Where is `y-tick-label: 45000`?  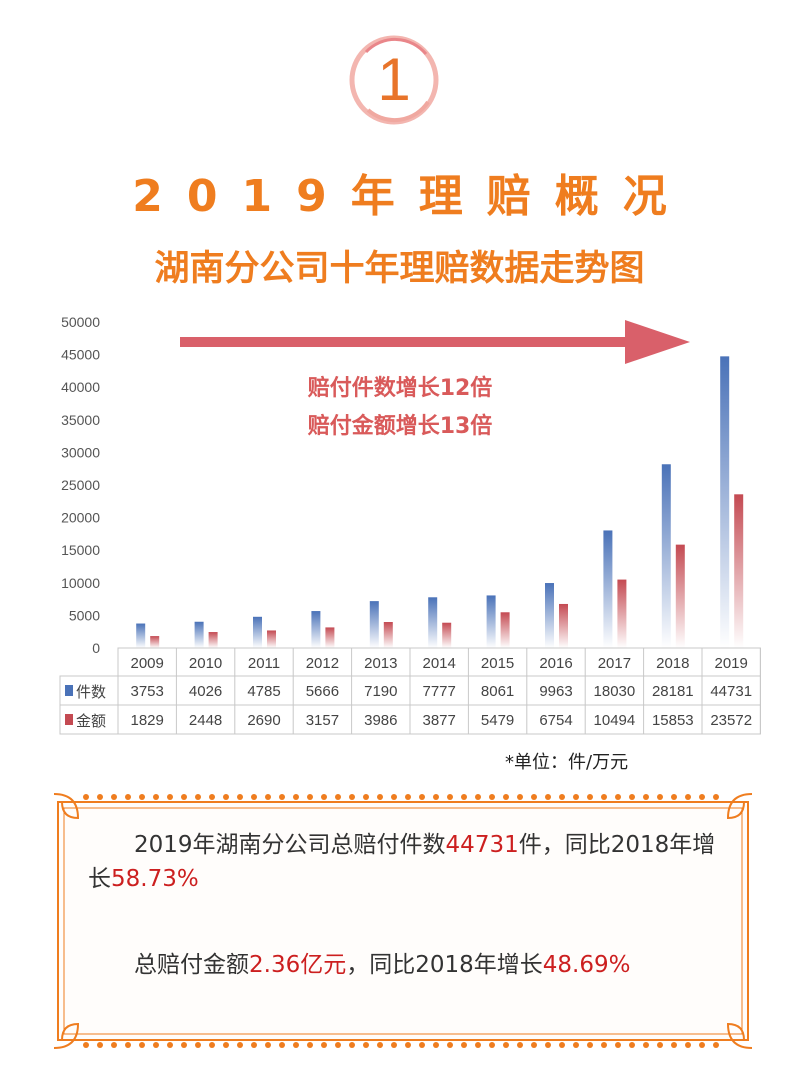 y-tick-label: 45000 is located at coordinates (80, 355).